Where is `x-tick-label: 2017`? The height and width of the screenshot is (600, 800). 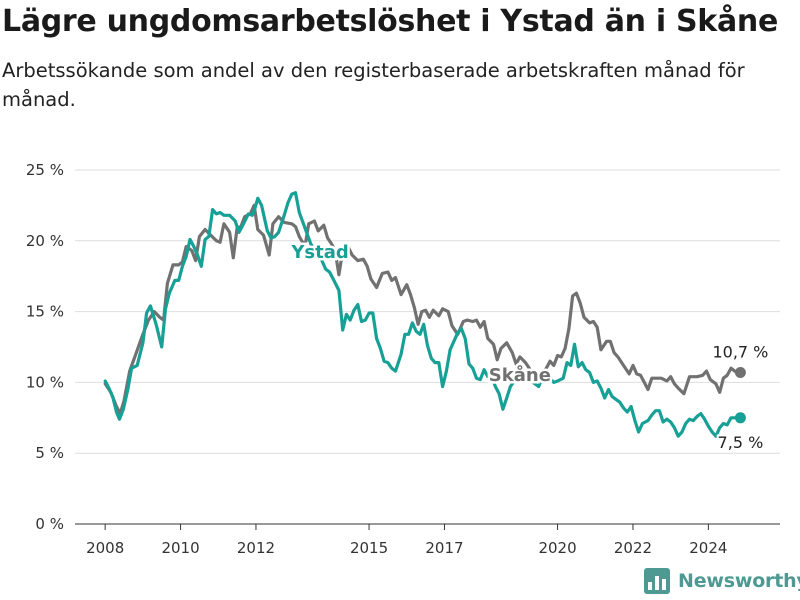 x-tick-label: 2017 is located at coordinates (444, 548).